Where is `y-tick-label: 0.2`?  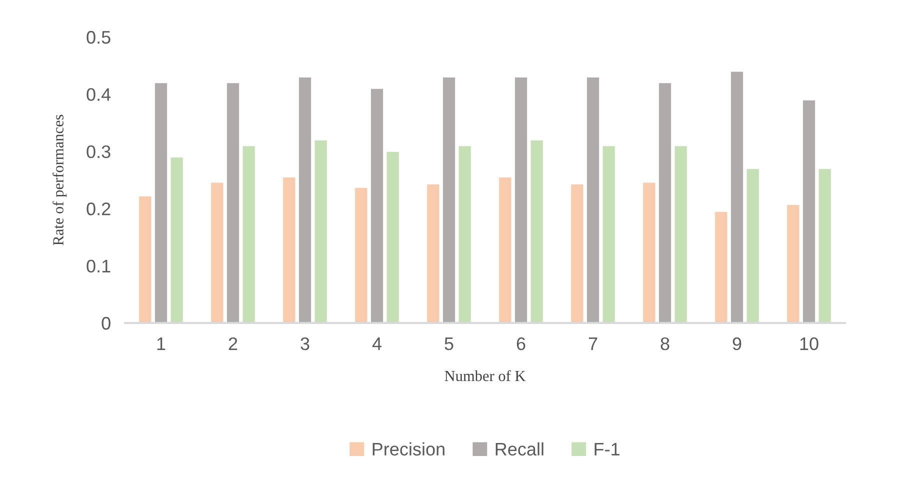 y-tick-label: 0.2 is located at coordinates (98, 209).